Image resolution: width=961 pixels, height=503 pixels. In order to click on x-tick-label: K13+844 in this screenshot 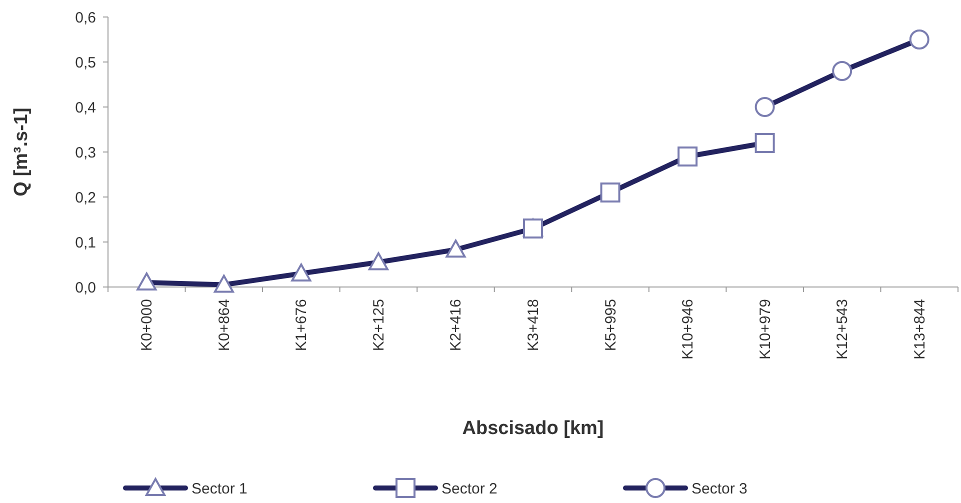, I will do `click(919, 329)`.